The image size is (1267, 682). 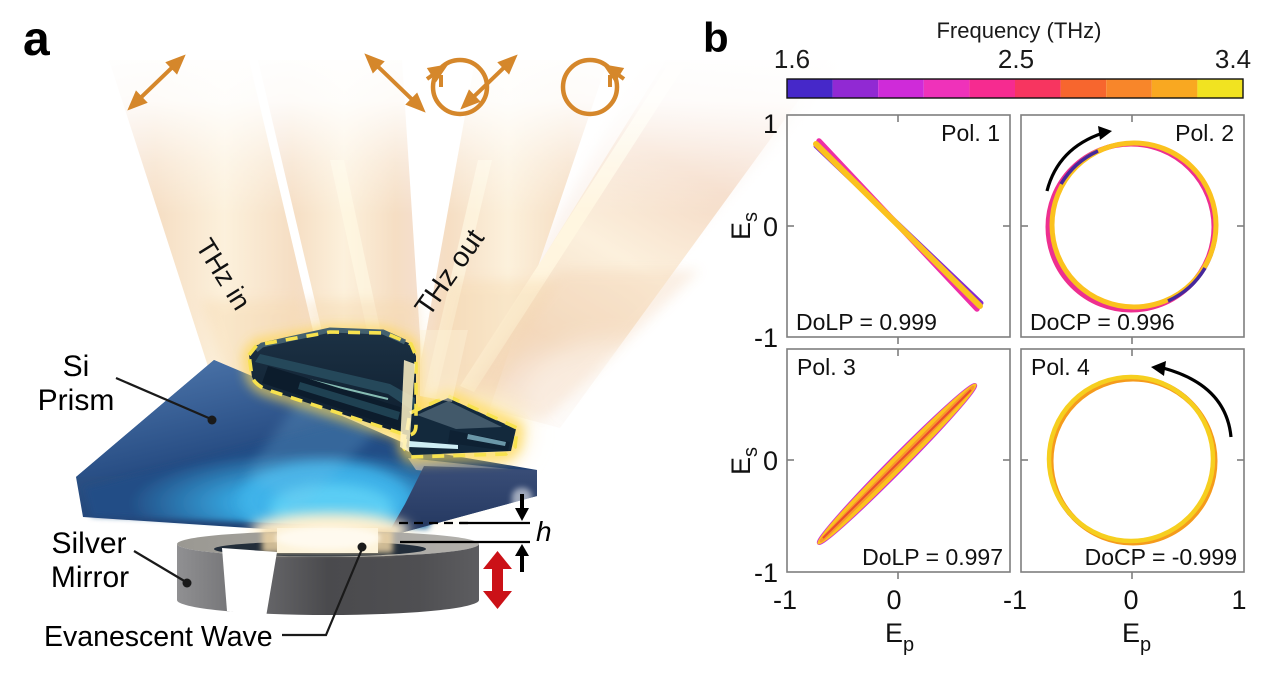 I want to click on svg-text: Prism, so click(x=76, y=400).